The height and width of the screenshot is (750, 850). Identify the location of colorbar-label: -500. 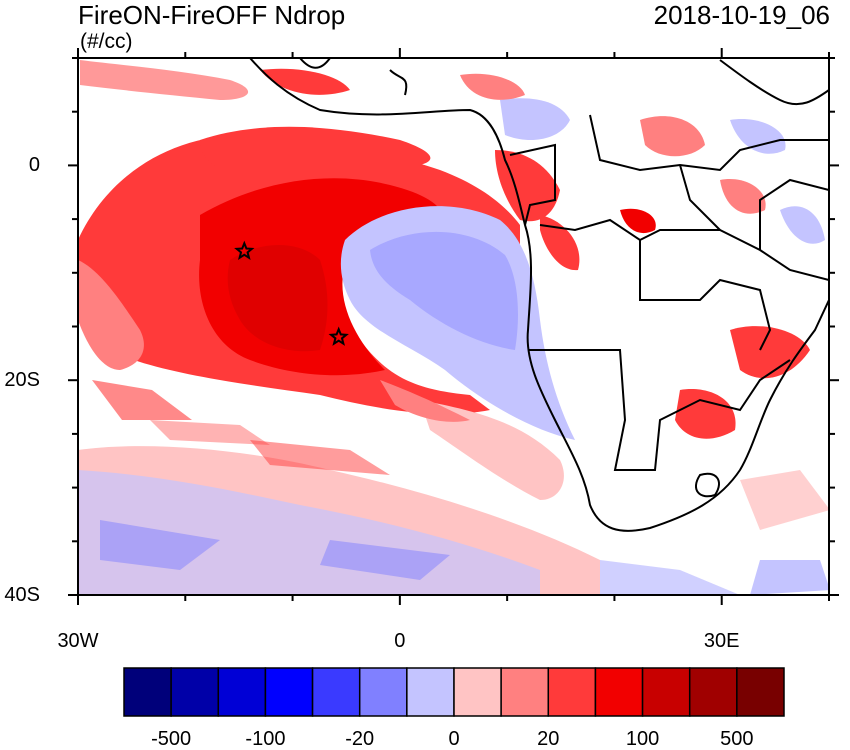
(171, 739).